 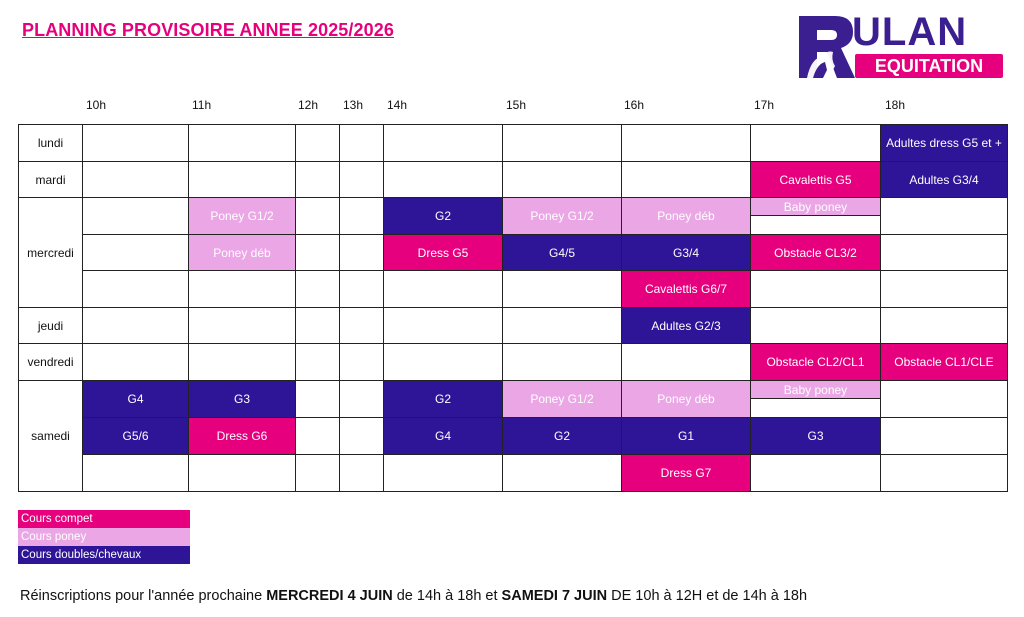 What do you see at coordinates (50, 143) in the screenshot?
I see `day-lundi: lundi` at bounding box center [50, 143].